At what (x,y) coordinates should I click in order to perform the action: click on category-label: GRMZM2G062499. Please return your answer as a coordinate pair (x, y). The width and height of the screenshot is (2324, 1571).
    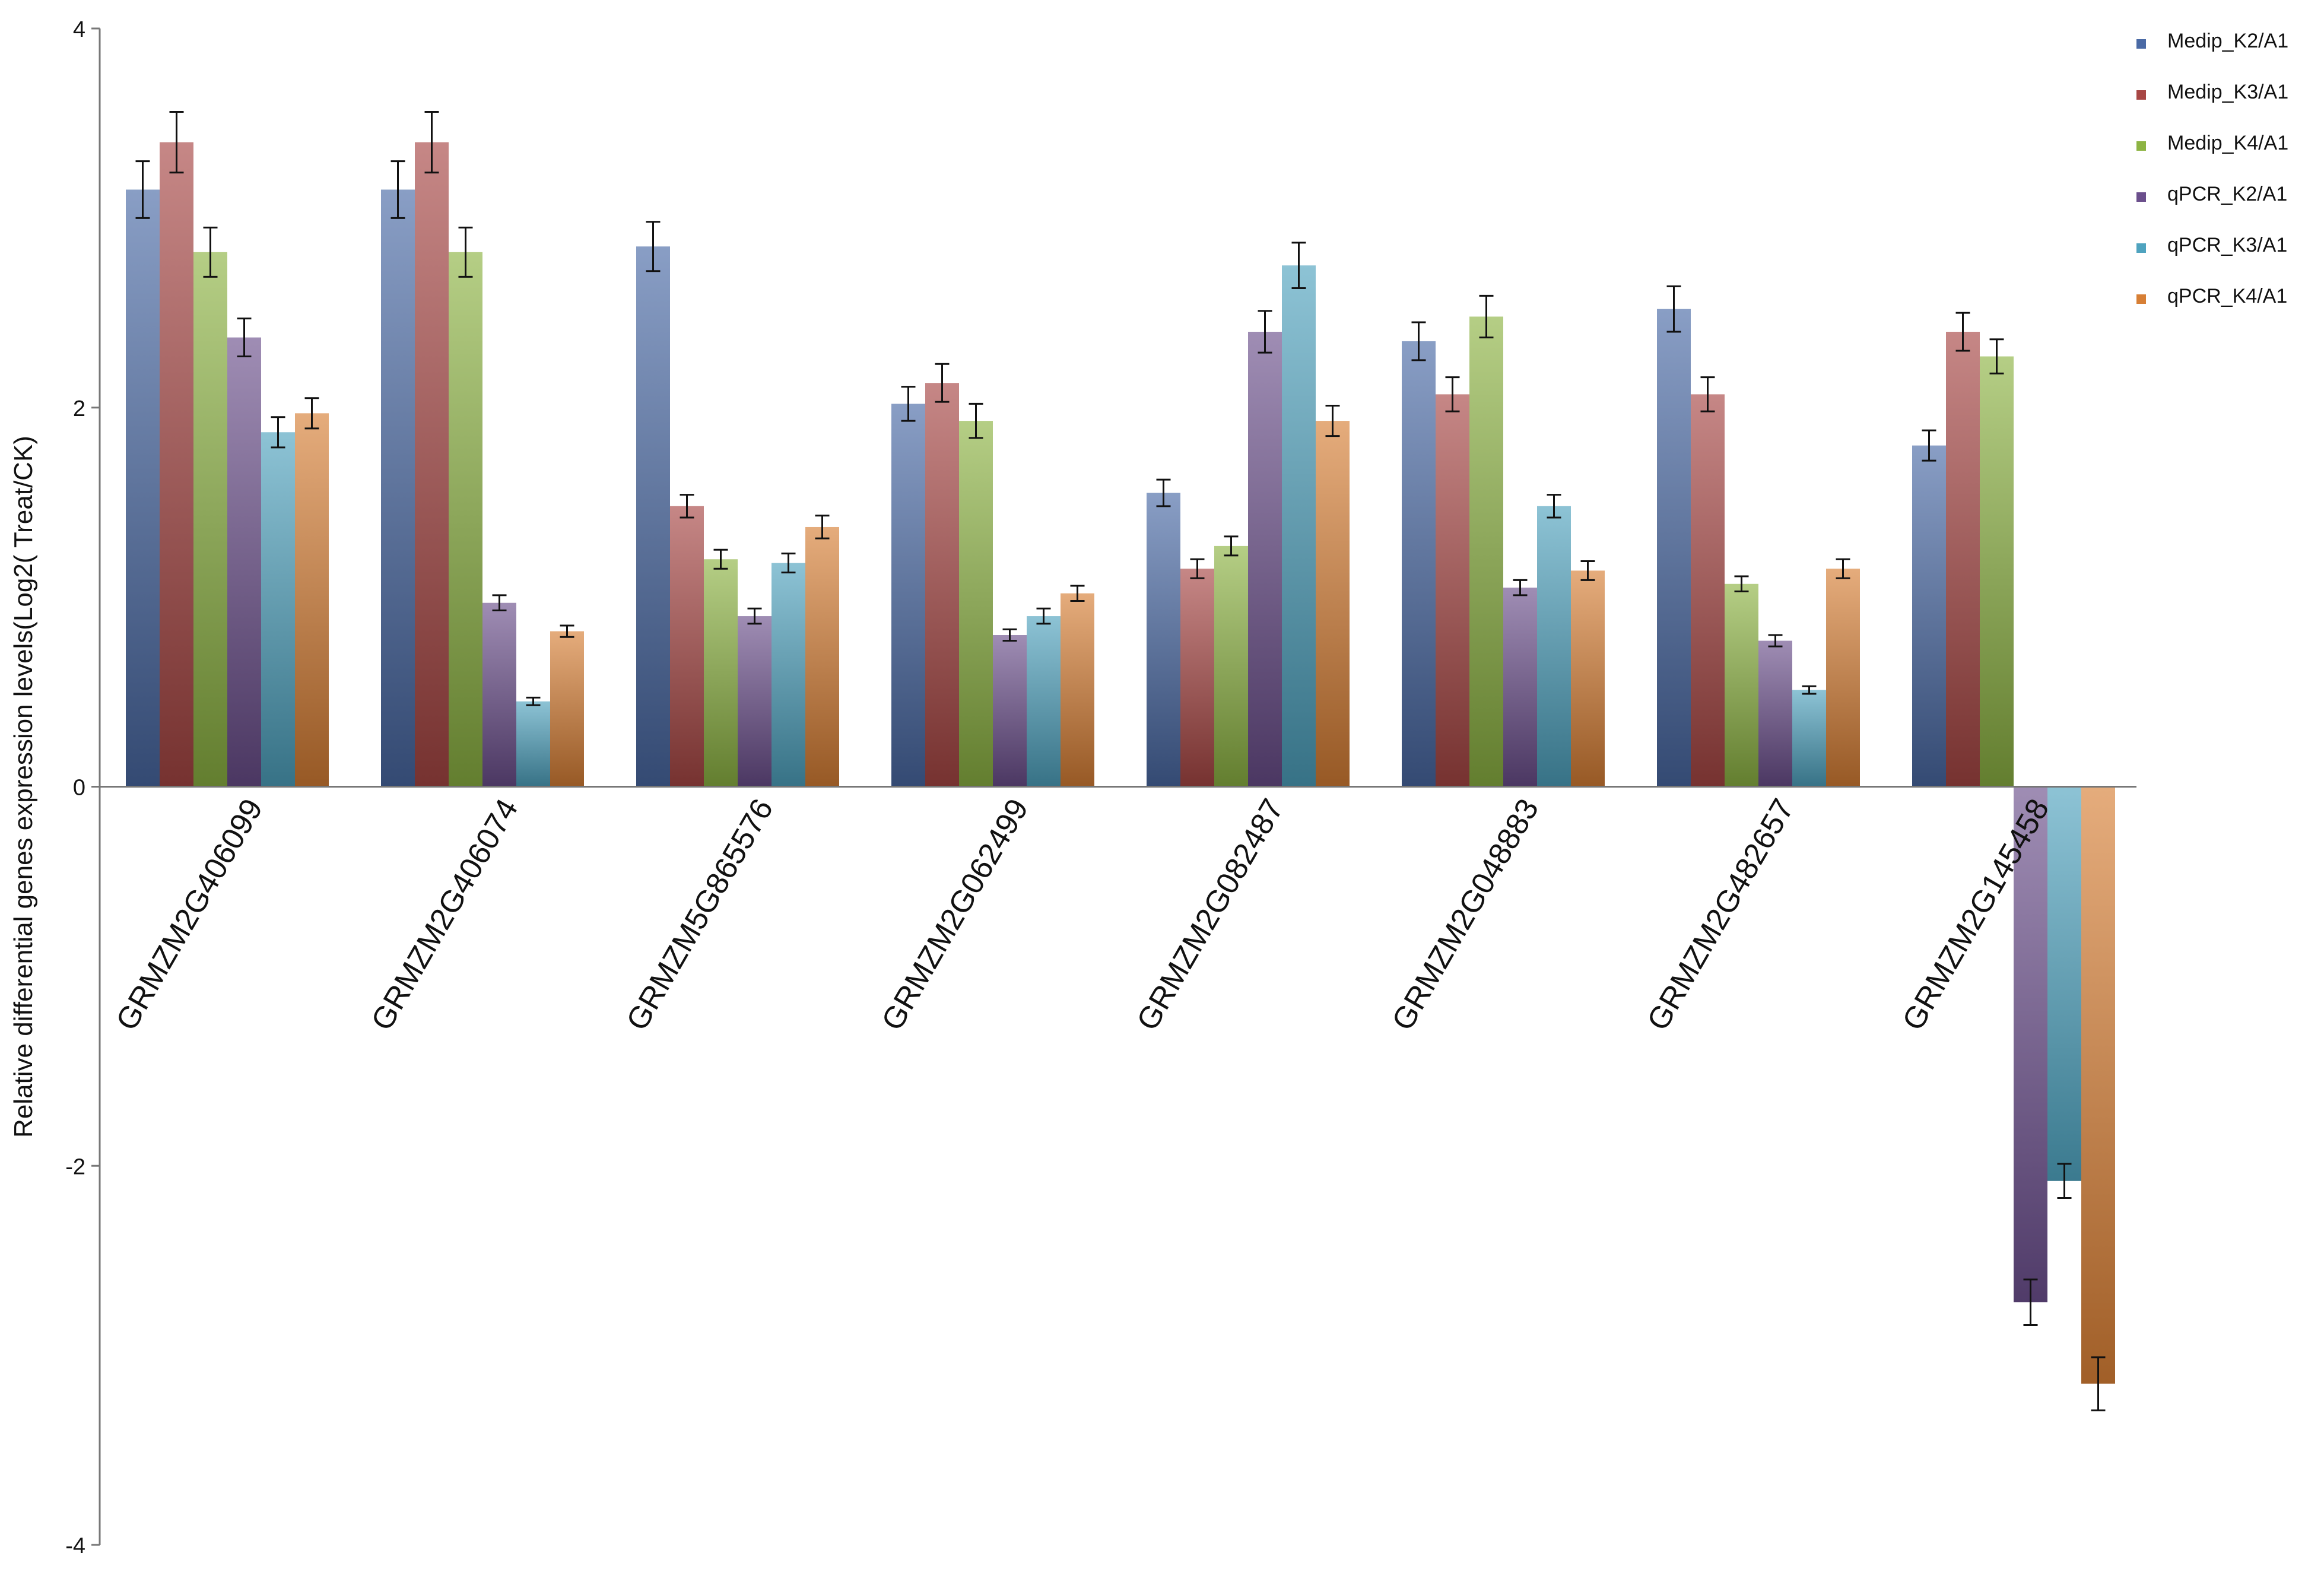
    Looking at the image, I should click on (955, 915).